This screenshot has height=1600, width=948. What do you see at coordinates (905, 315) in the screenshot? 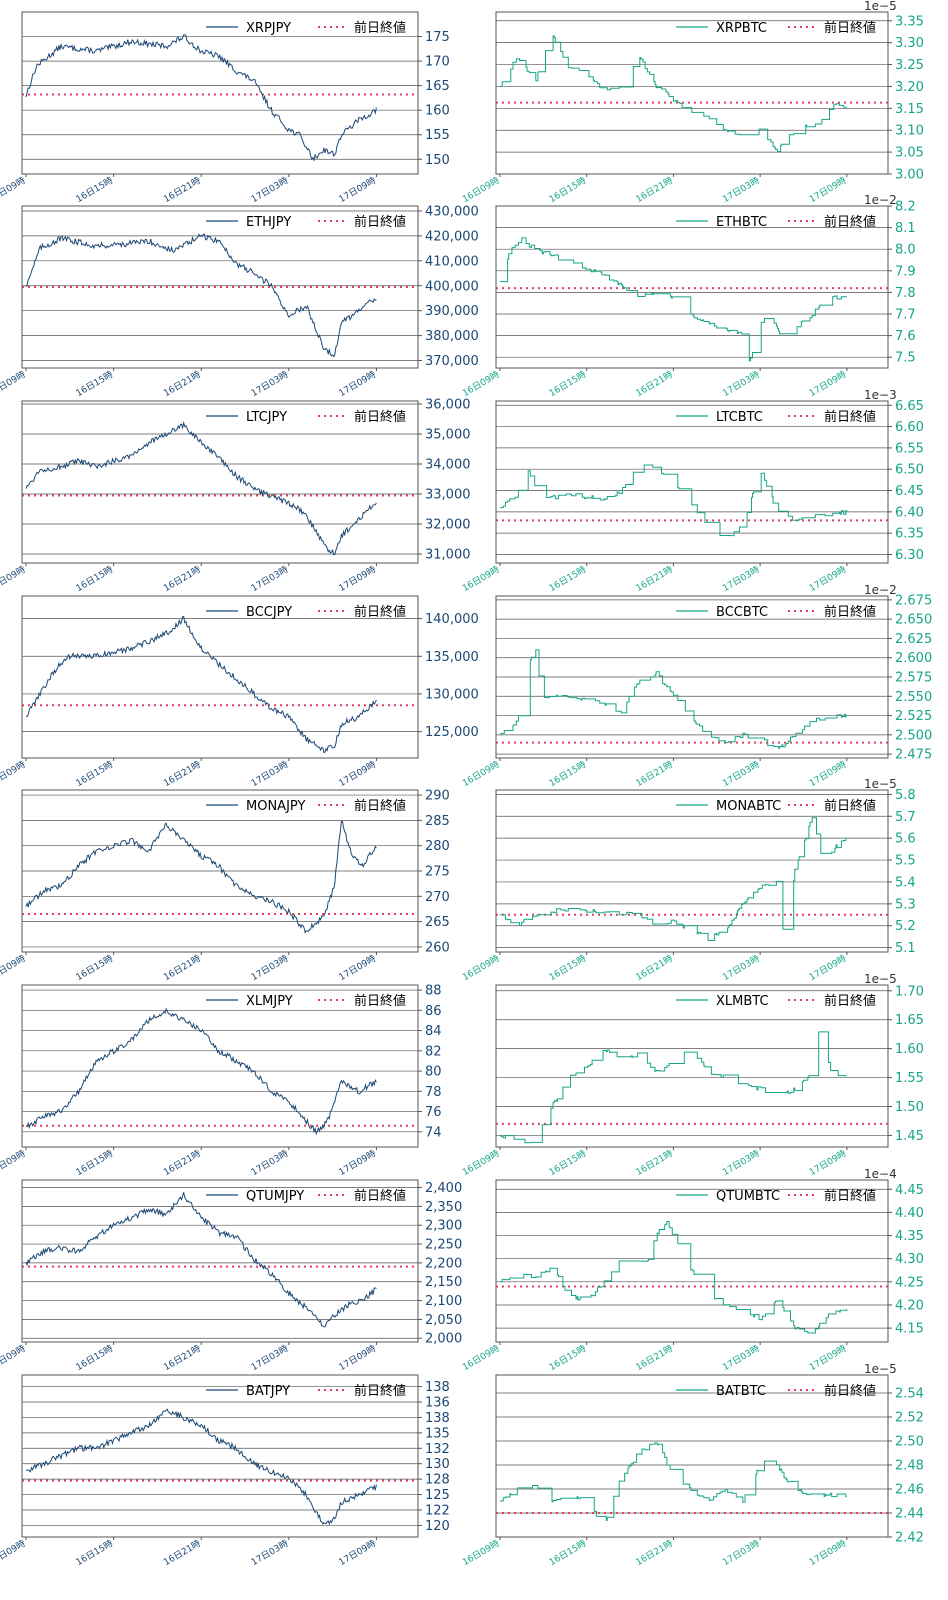
I see `y-tick-label: 7.7` at bounding box center [905, 315].